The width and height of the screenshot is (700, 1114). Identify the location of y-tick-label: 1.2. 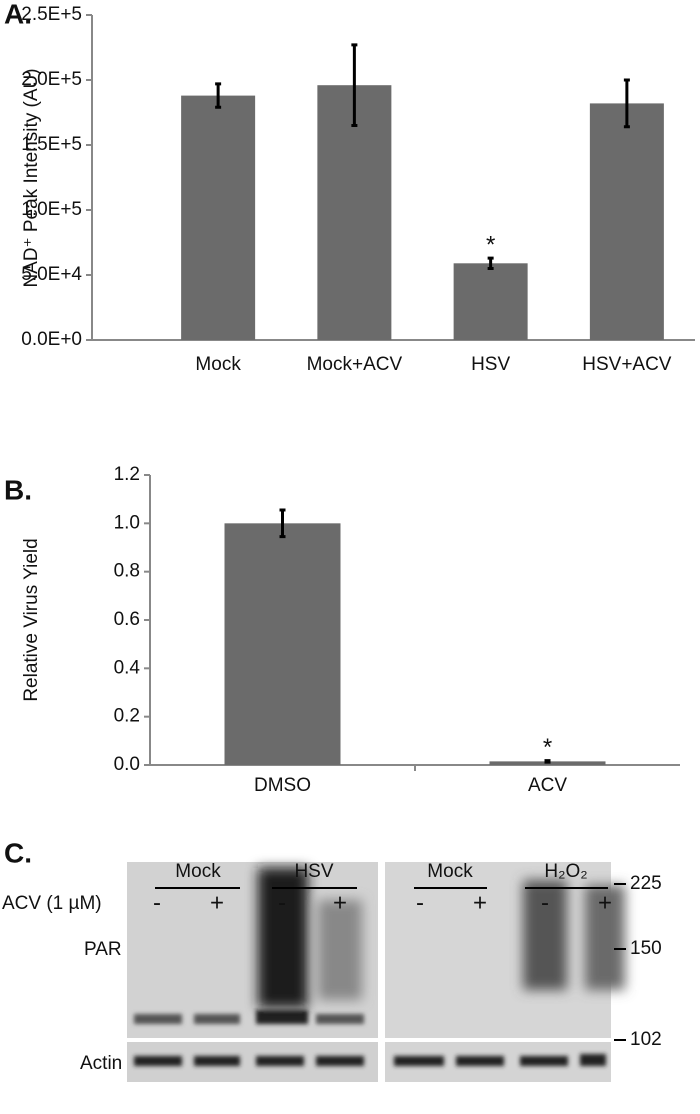
(127, 474).